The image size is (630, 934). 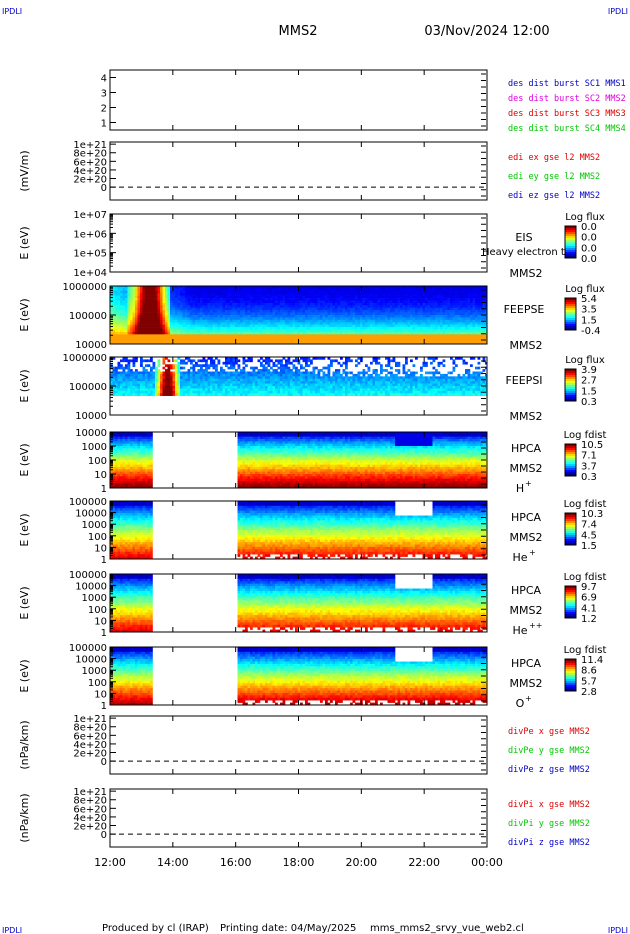 I want to click on colorbar-tick: 0.0, so click(x=589, y=227).